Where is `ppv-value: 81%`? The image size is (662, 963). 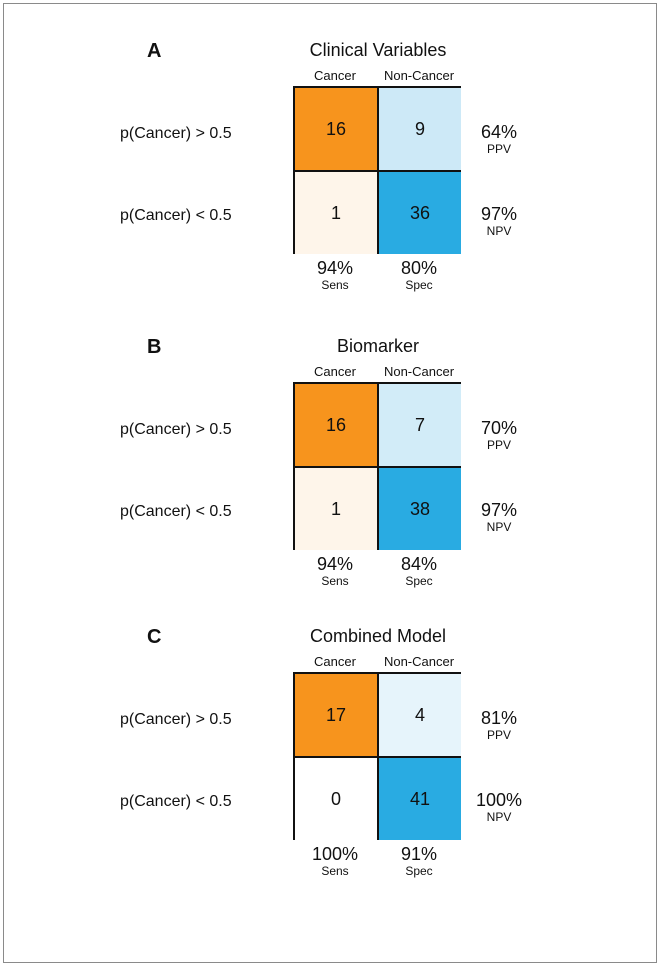 ppv-value: 81% is located at coordinates (499, 718).